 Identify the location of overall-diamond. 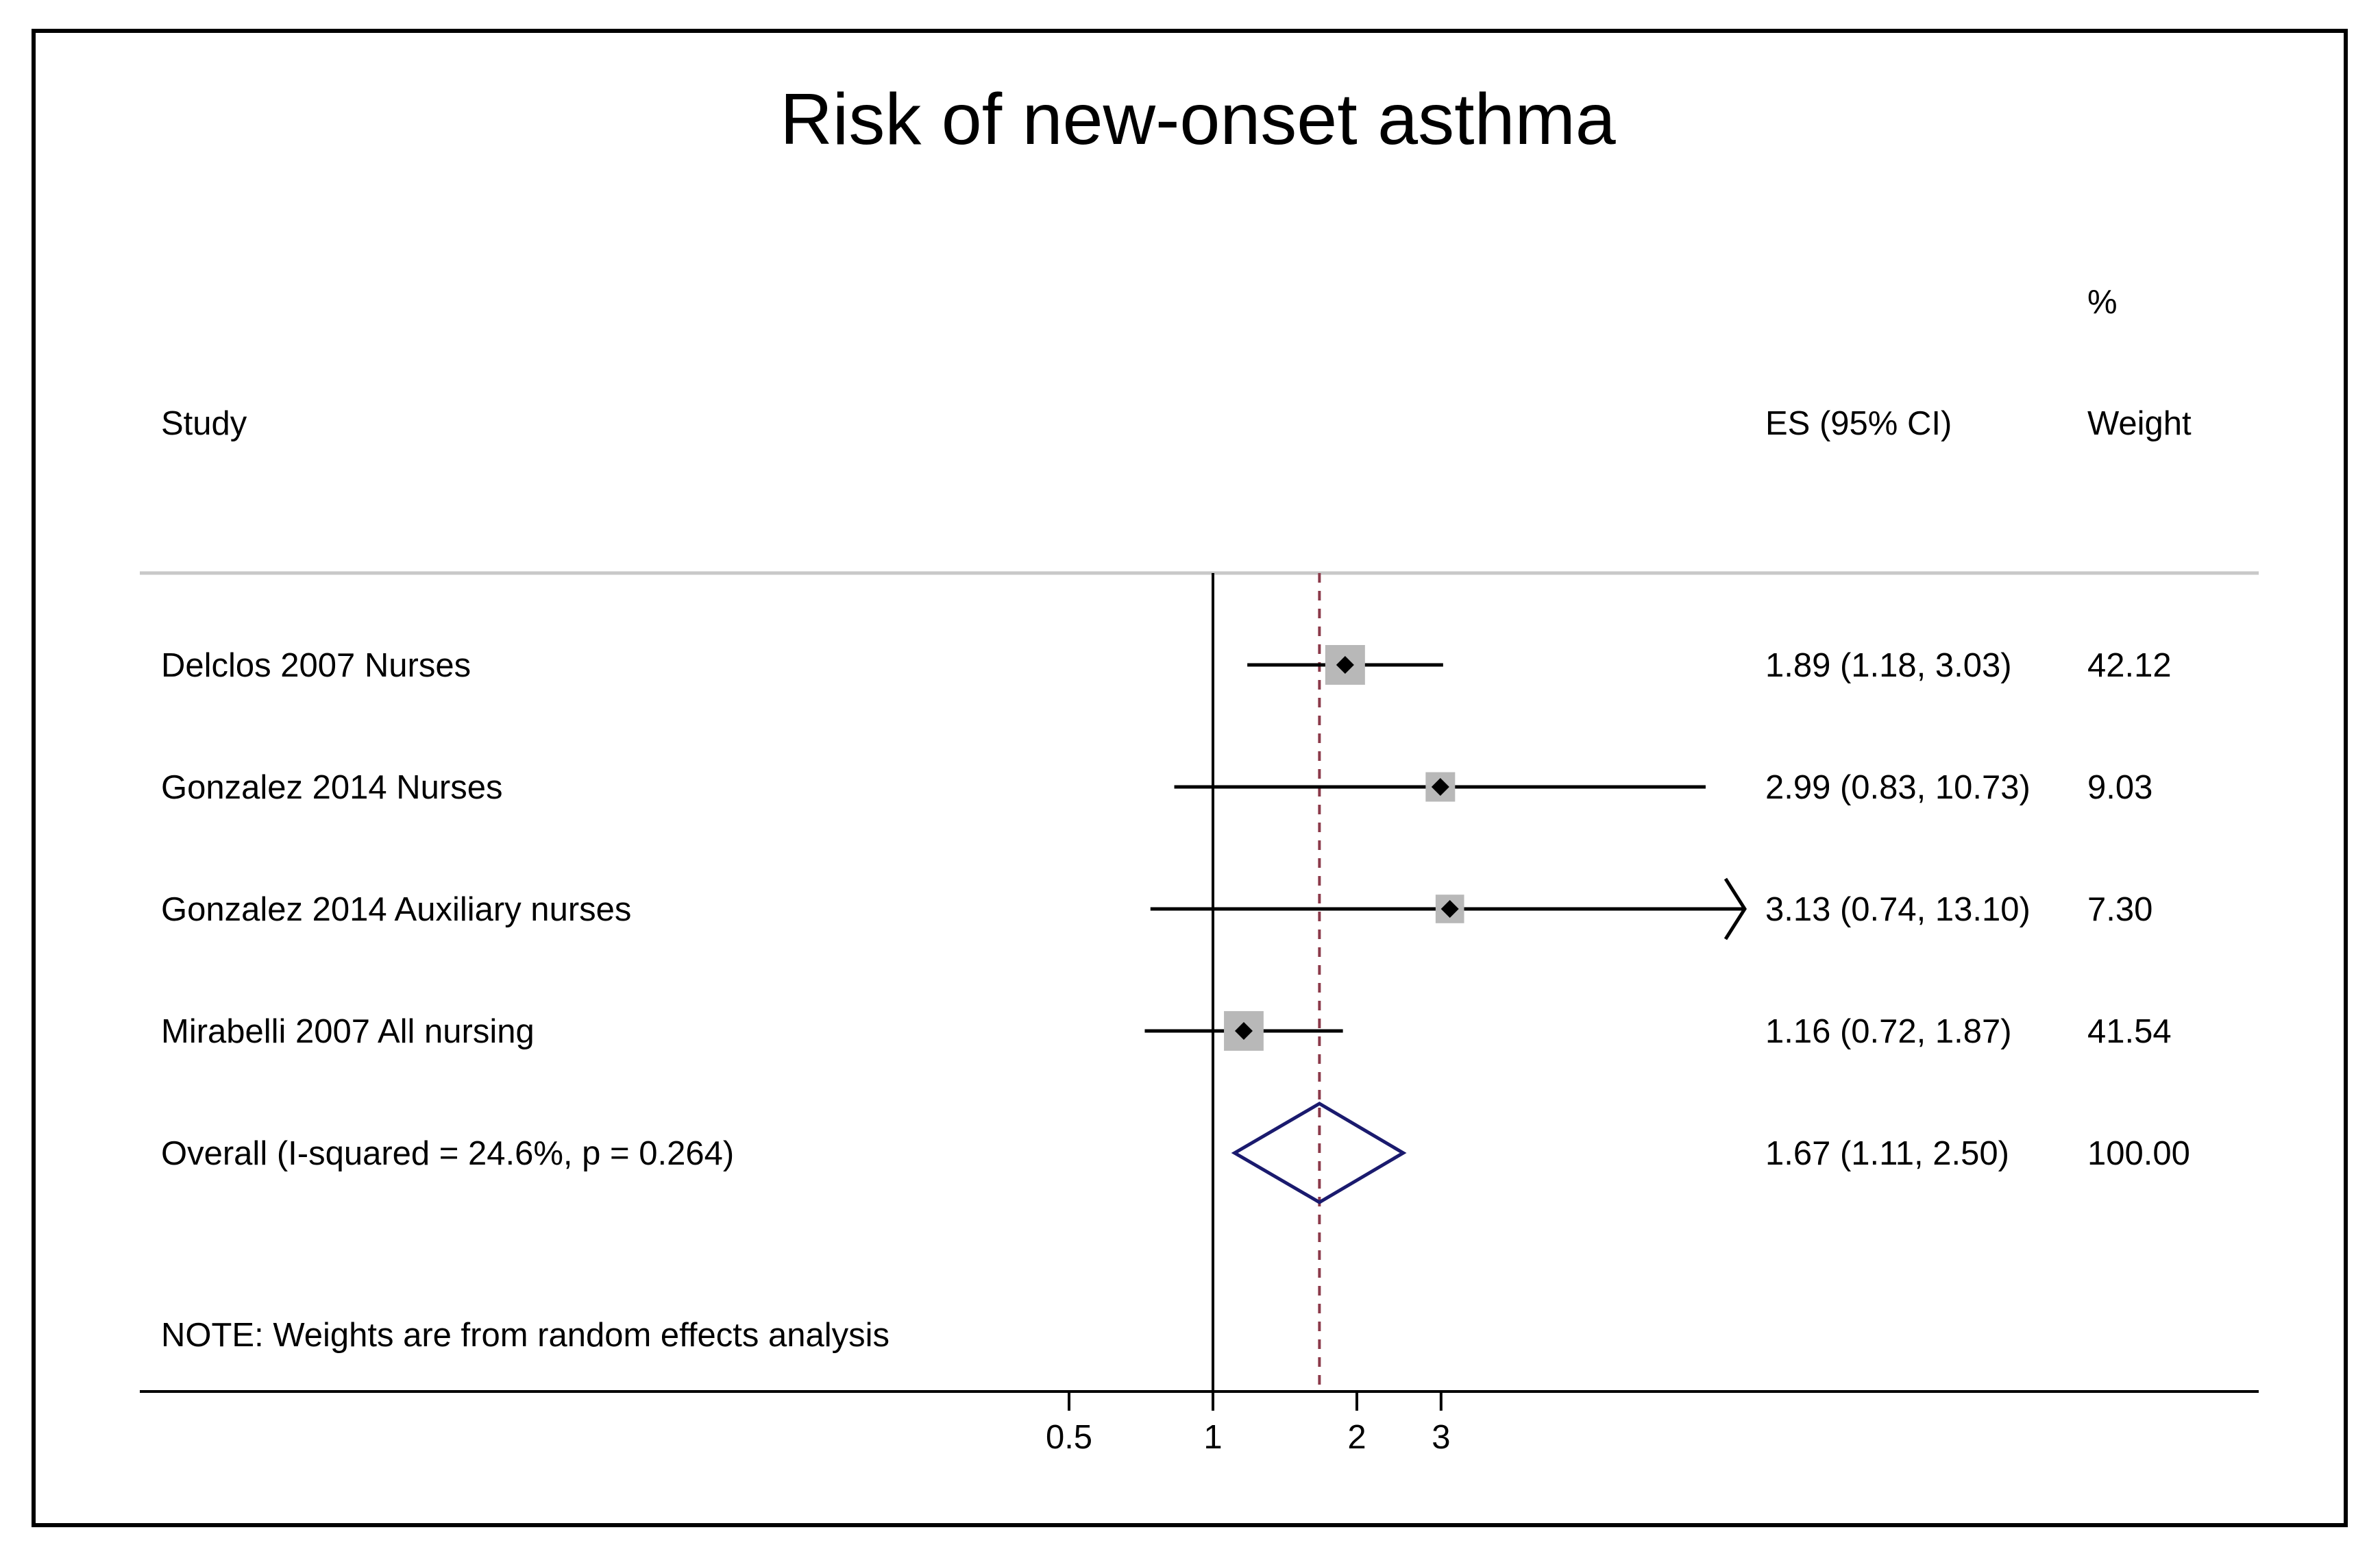
(1319, 1153).